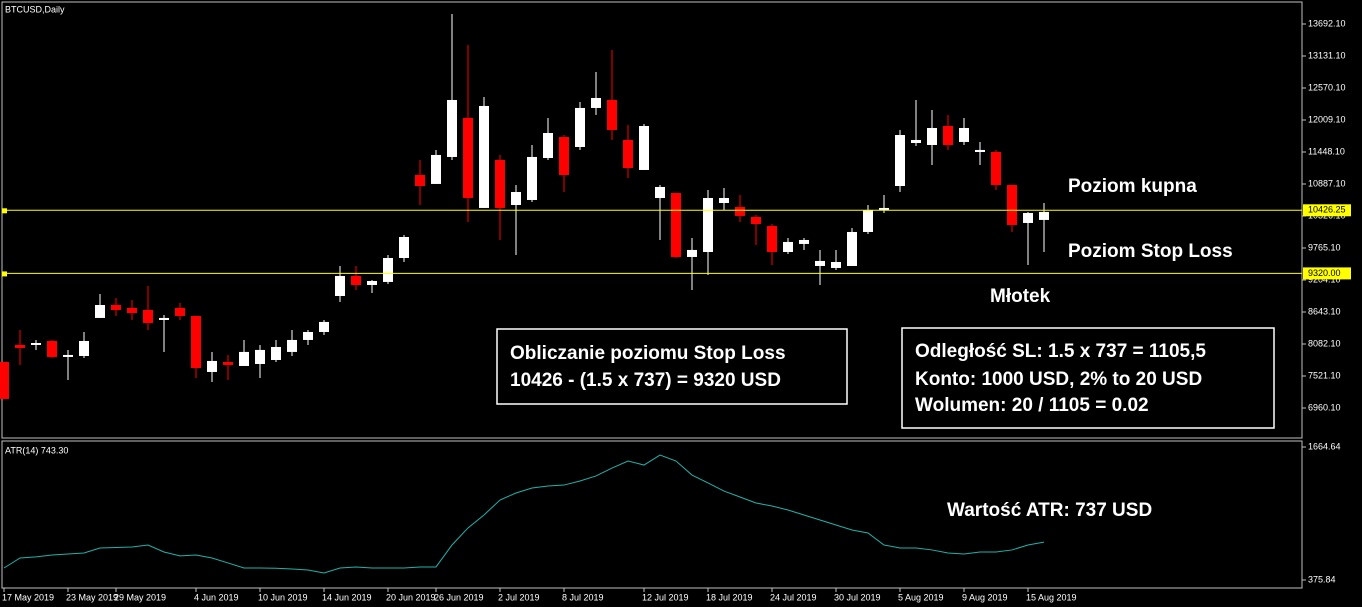 The height and width of the screenshot is (607, 1362). I want to click on info-text: Konto: 1000 USD, 2% to 20 USD, so click(1058, 379).